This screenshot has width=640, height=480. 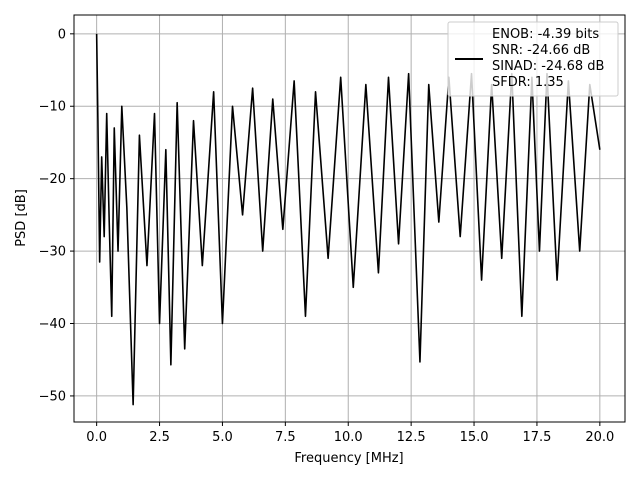 I want to click on legend-label-line: SFDR: 1.35, so click(x=528, y=82).